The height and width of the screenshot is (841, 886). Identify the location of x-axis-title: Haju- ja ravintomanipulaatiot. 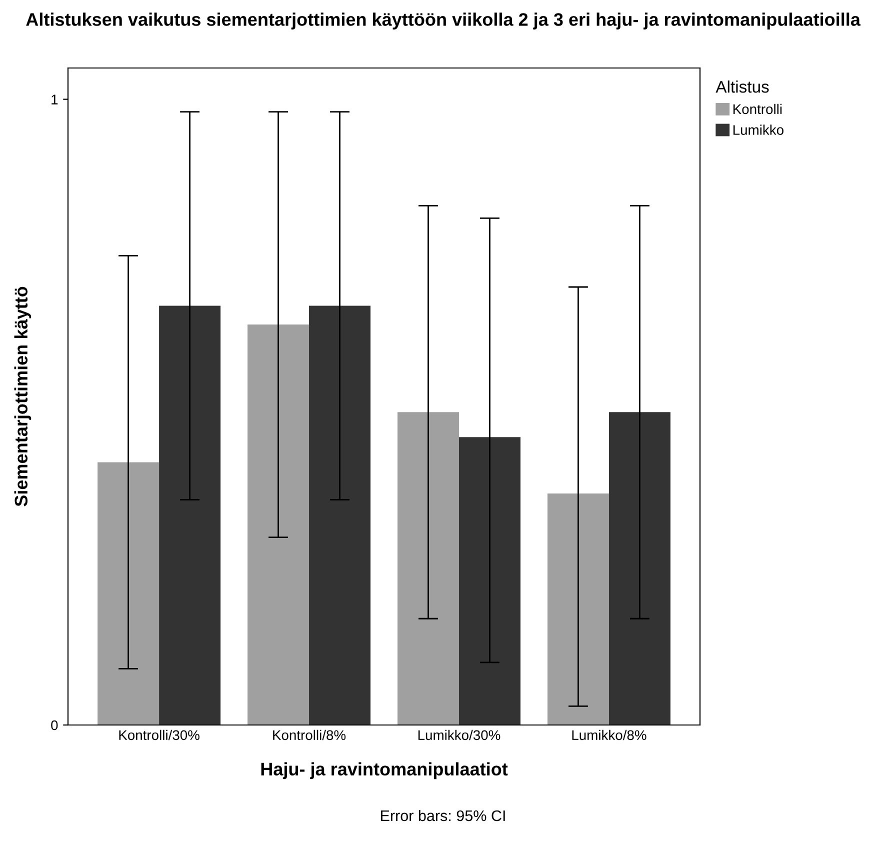
(384, 771).